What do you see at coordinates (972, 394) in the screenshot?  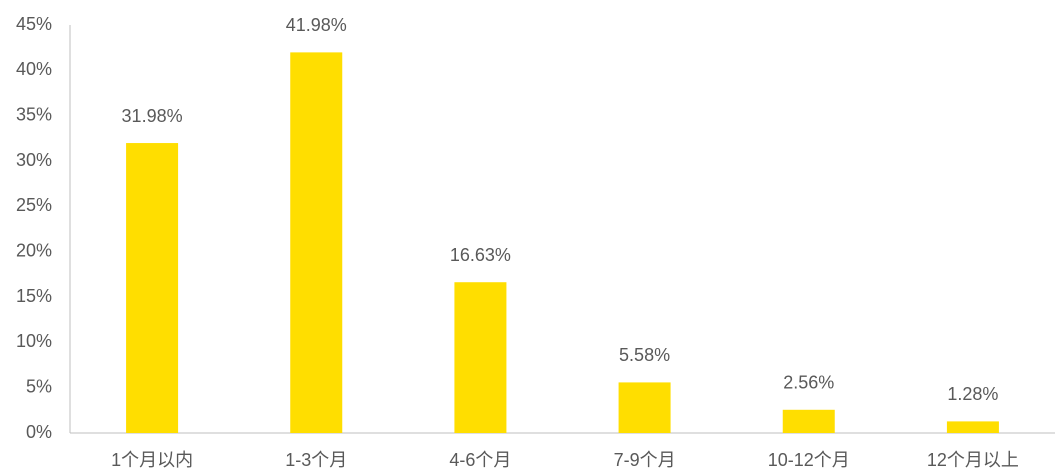 I see `data-label: 1.28%` at bounding box center [972, 394].